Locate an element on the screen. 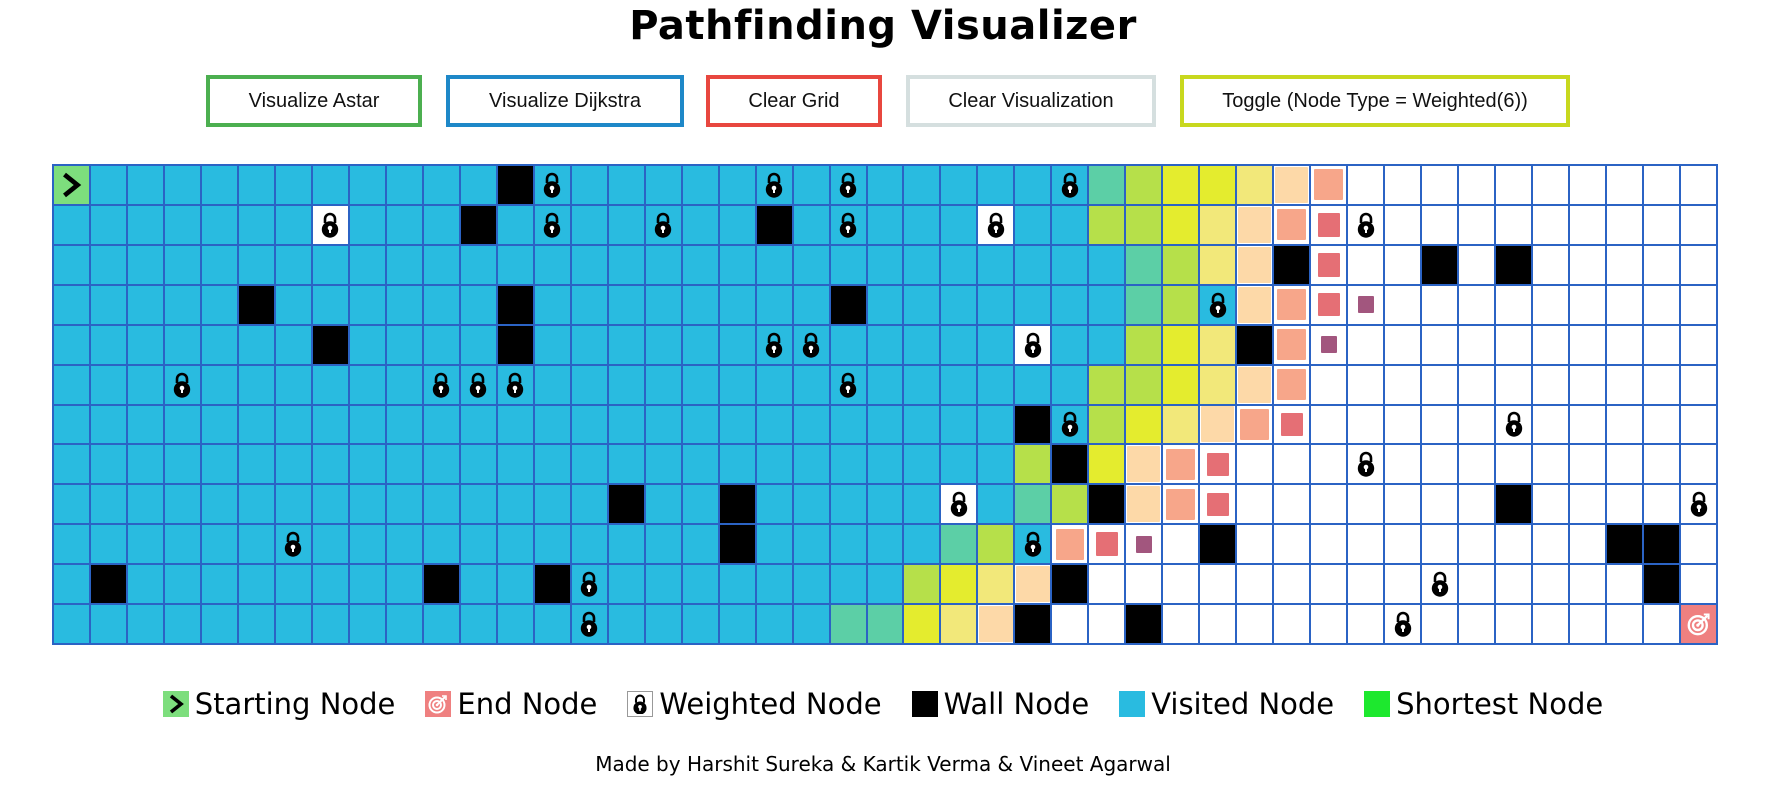 The image size is (1766, 796). start-node is located at coordinates (71, 185).